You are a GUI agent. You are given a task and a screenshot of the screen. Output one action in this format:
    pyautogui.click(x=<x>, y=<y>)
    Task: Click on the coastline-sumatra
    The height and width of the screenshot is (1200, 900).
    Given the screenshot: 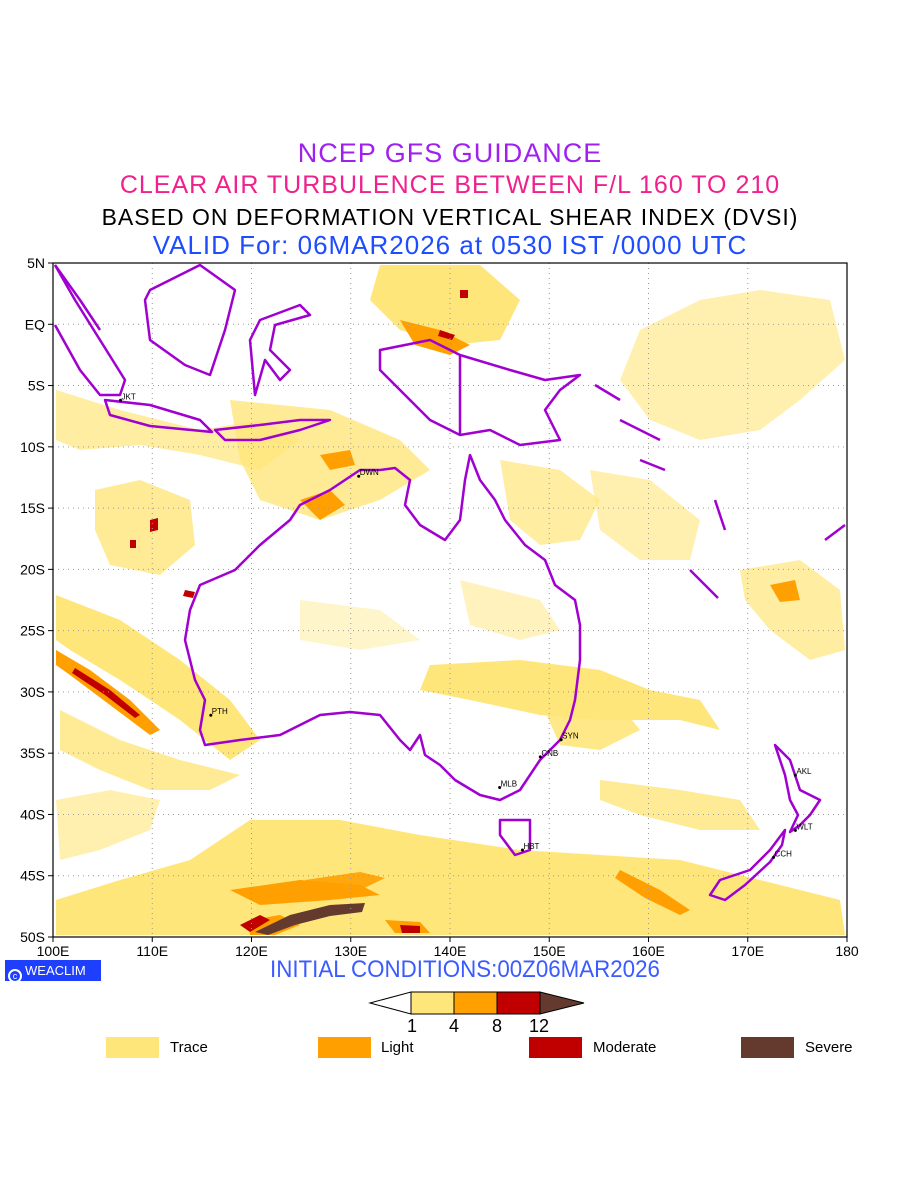 What is the action you would take?
    pyautogui.click(x=90, y=330)
    